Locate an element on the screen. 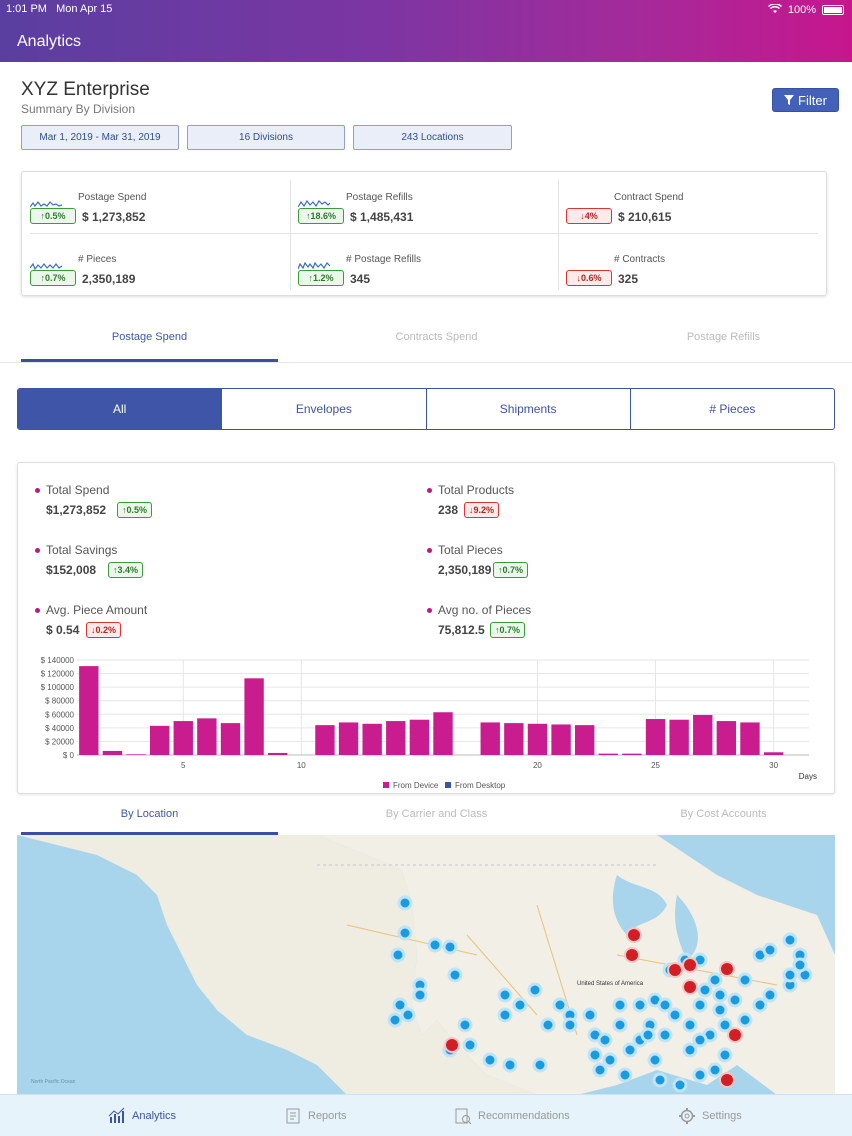 This screenshot has height=1136, width=852. kpi-postage-refills-count: # Postage Refills ↑1.2% 345 is located at coordinates (420, 272).